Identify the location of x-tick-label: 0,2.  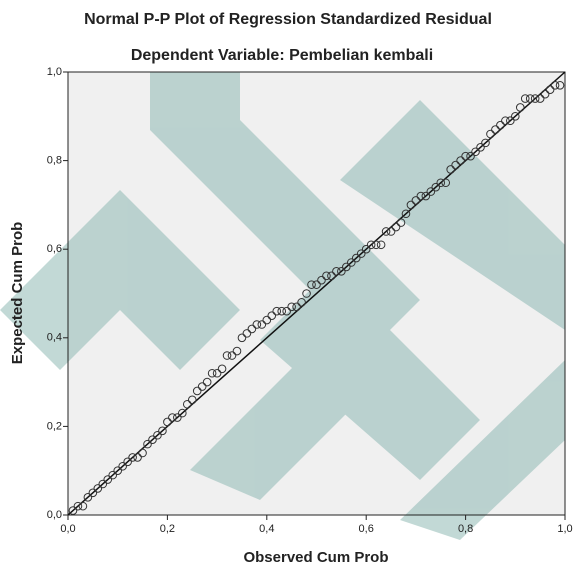
(167, 529).